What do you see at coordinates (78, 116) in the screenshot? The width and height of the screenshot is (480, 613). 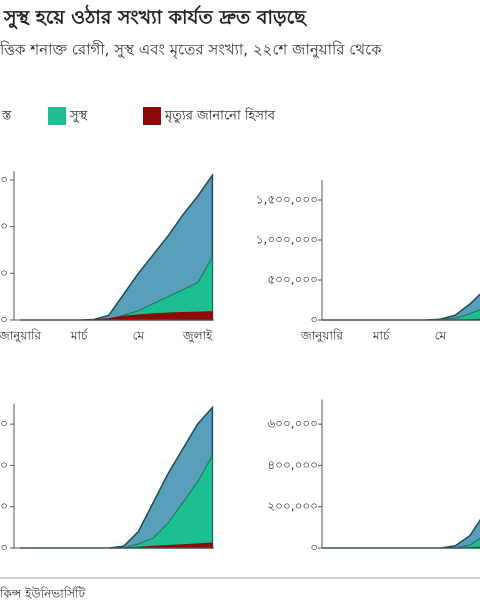 I see `legend-label: সুস্থ` at bounding box center [78, 116].